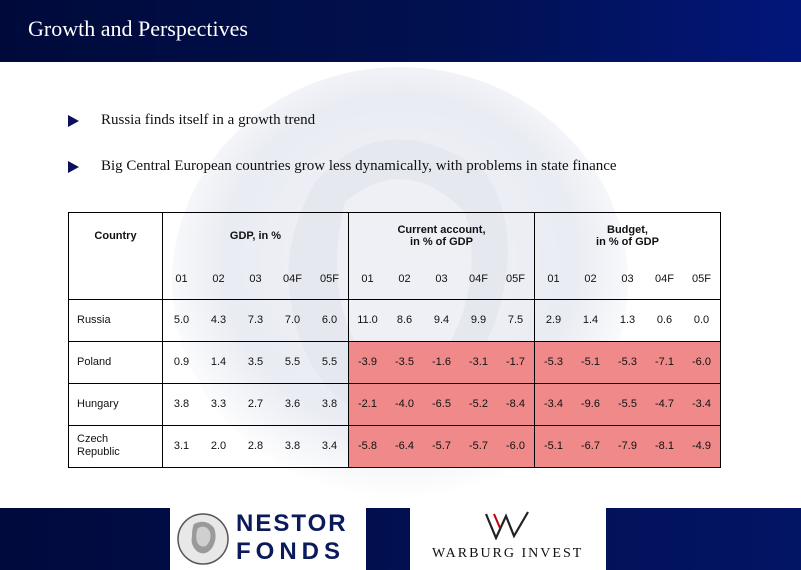 Image resolution: width=801 pixels, height=570 pixels. Describe the element at coordinates (115, 320) in the screenshot. I see `country-name: Russia` at that location.